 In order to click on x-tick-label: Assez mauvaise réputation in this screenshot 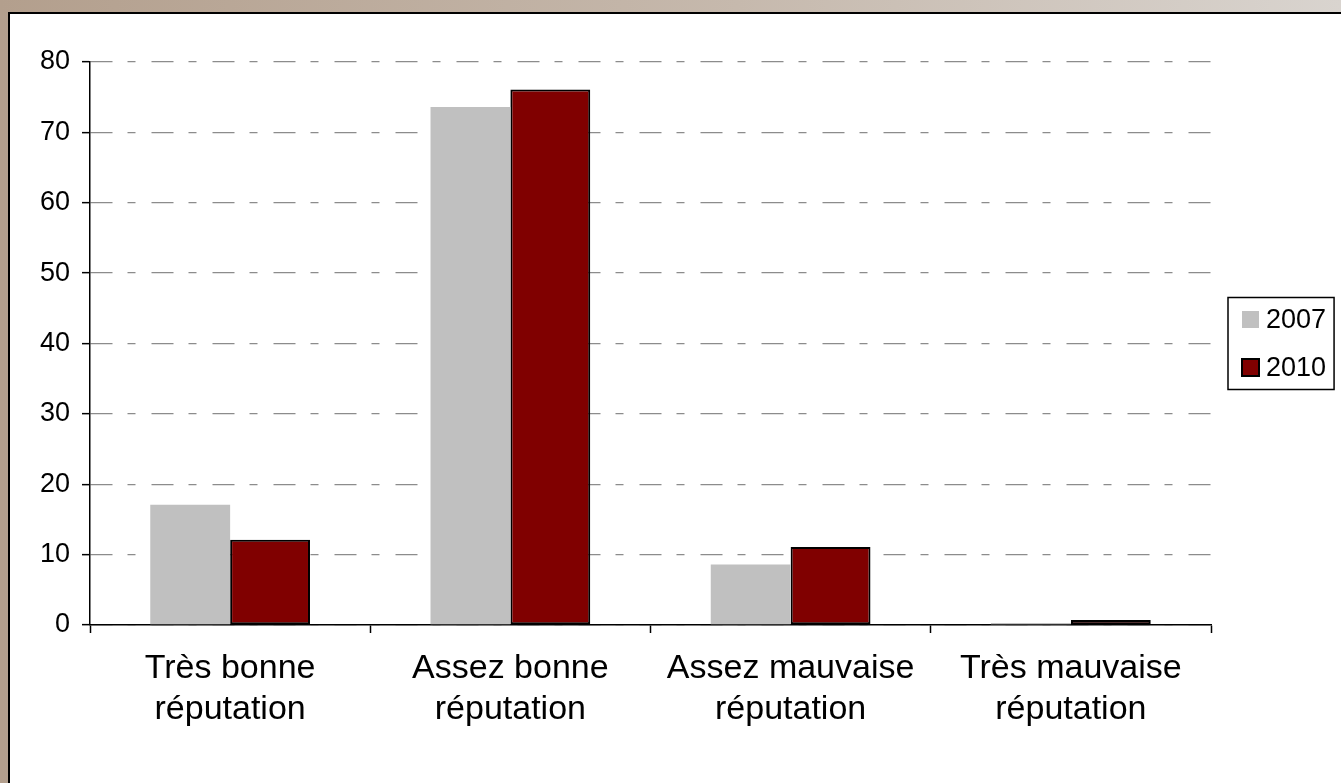, I will do `click(790, 686)`.